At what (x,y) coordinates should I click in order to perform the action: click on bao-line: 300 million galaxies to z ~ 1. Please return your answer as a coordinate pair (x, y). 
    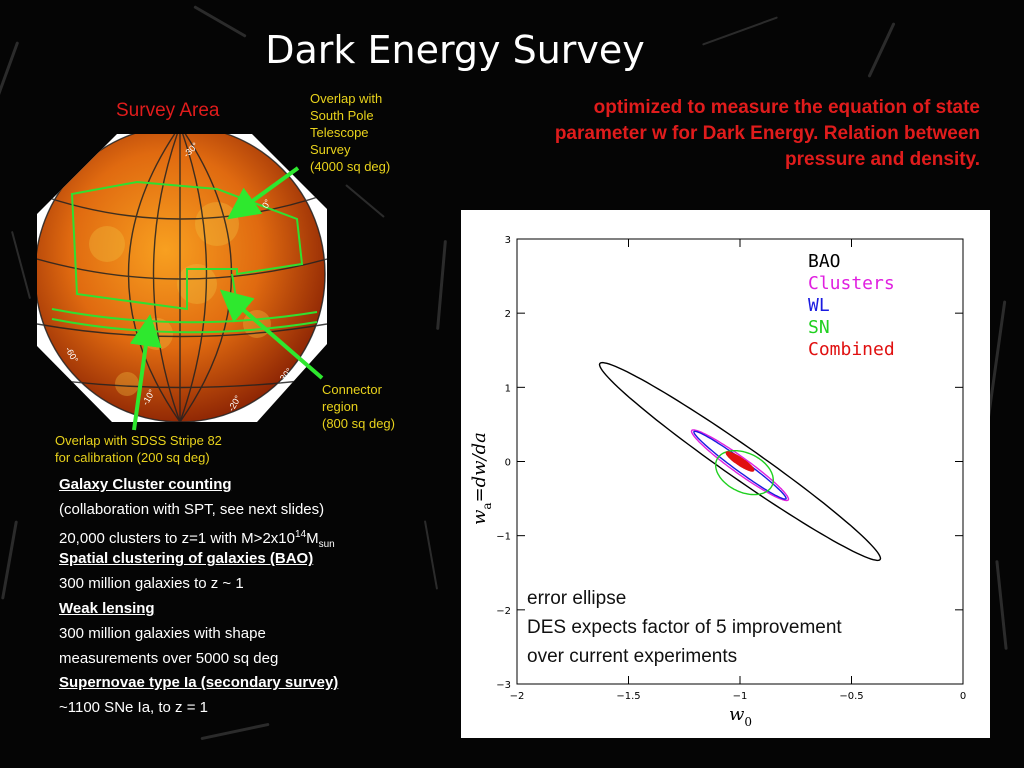
    Looking at the image, I should click on (151, 584).